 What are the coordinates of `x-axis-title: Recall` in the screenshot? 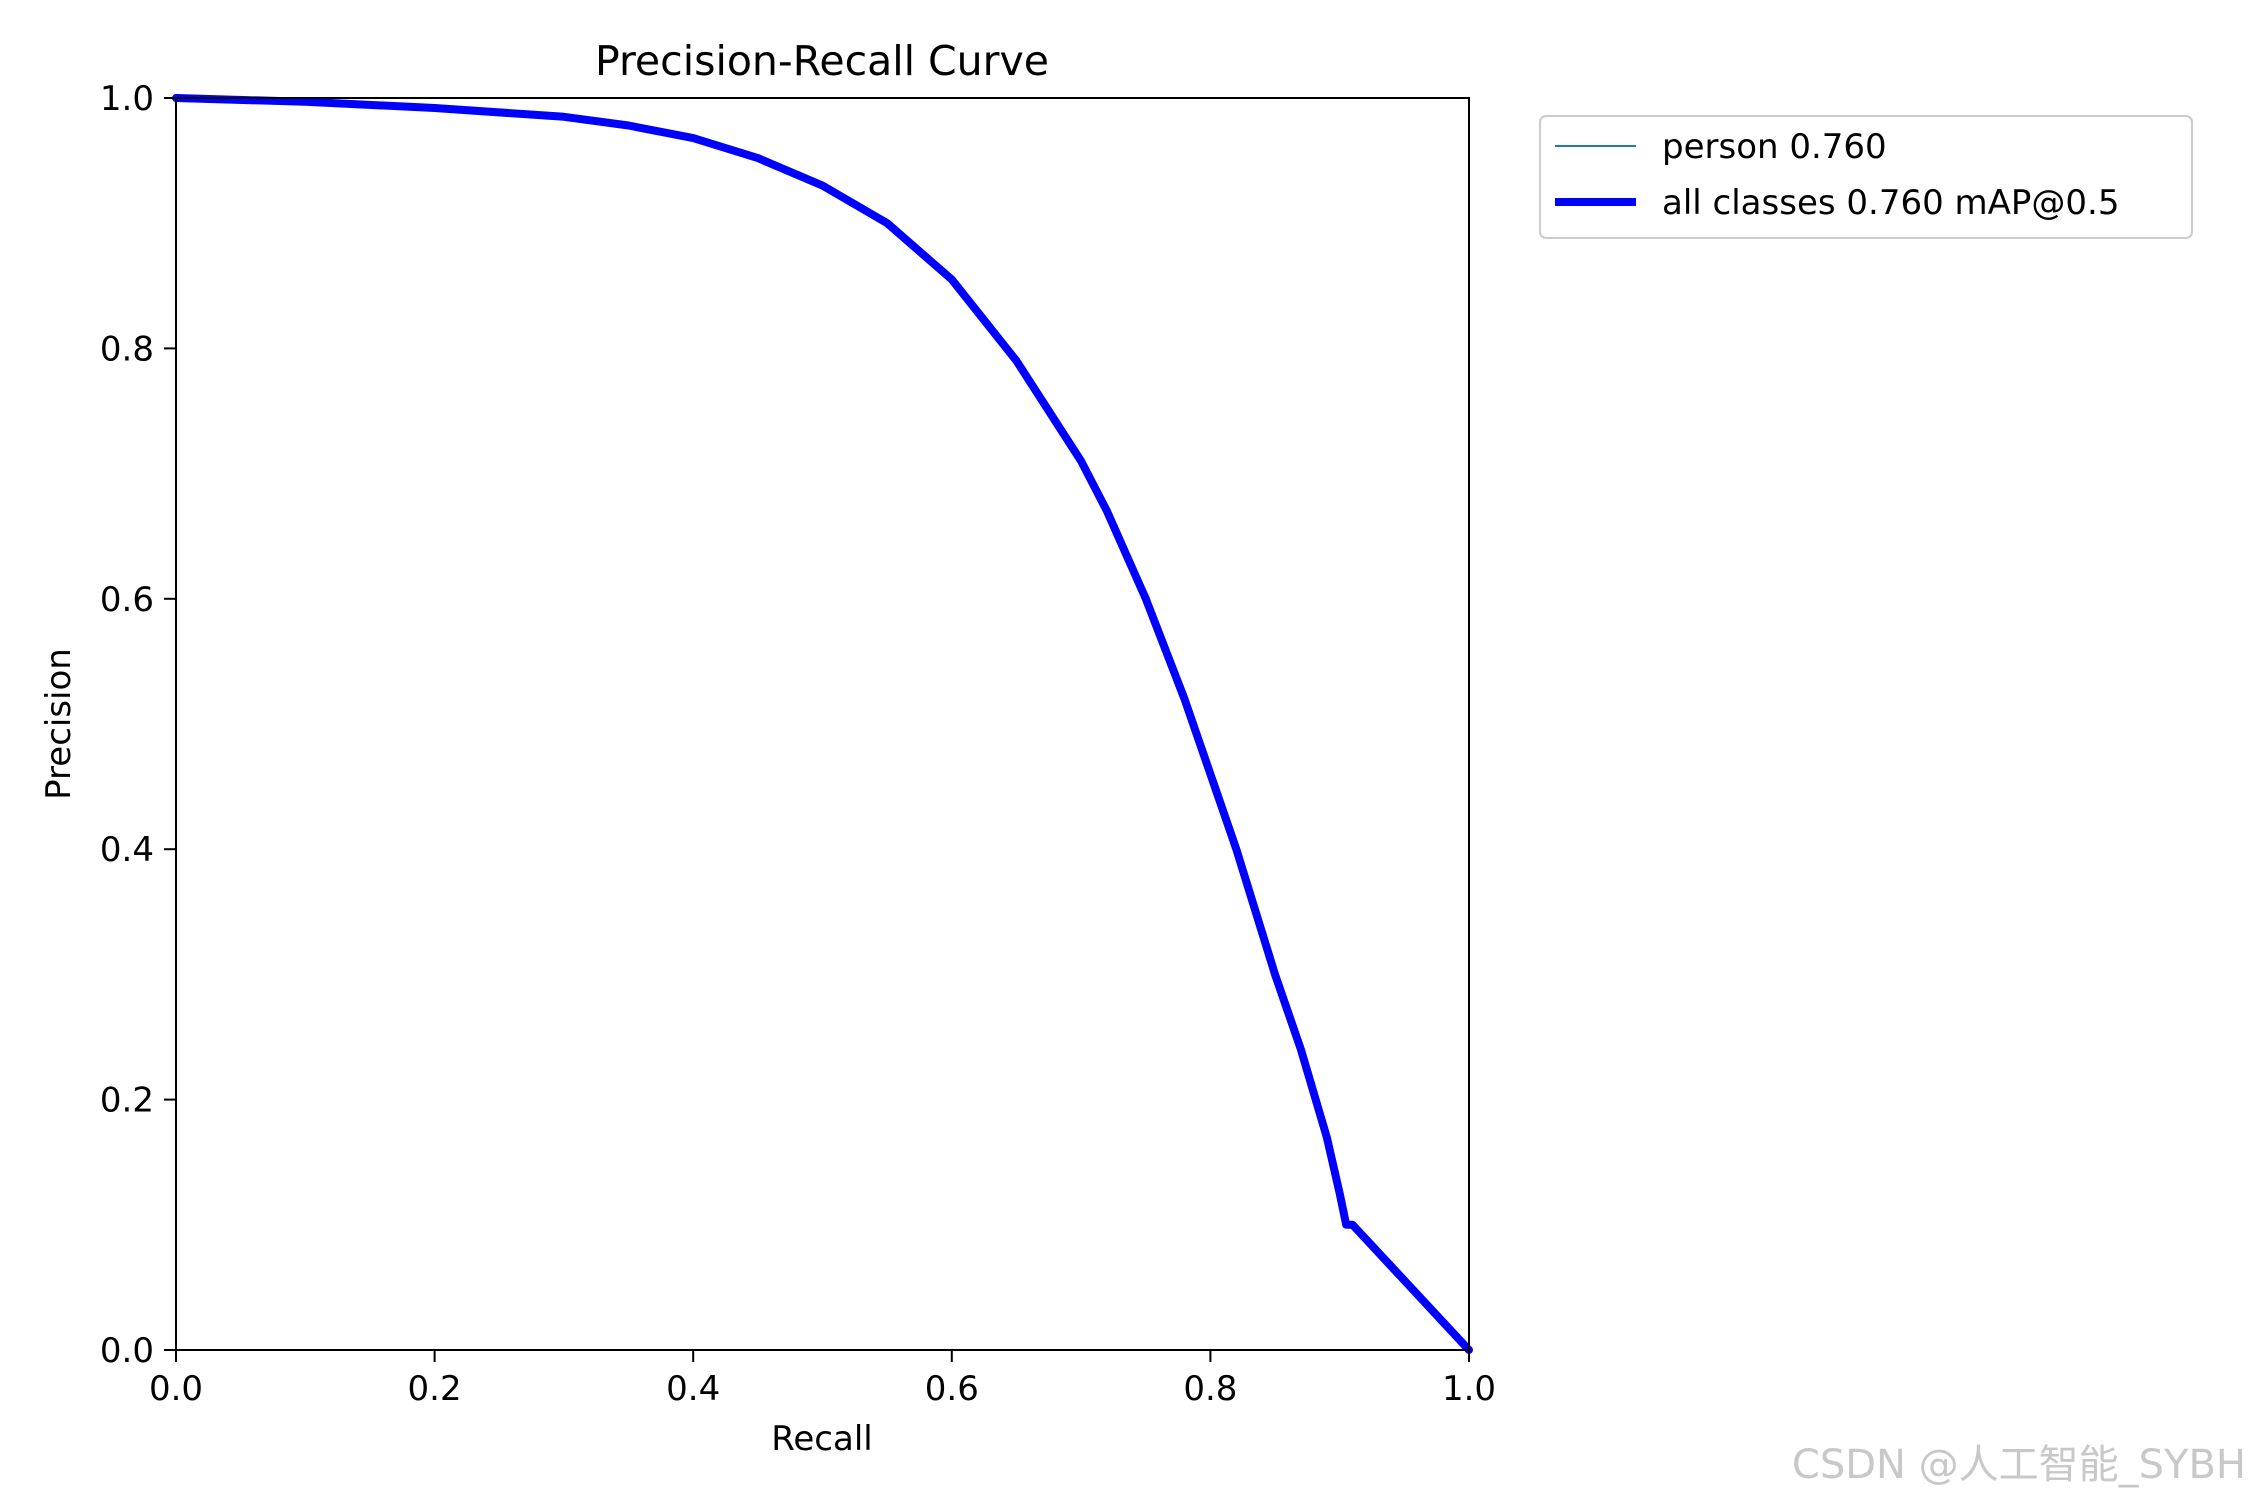 It's located at (821, 1439).